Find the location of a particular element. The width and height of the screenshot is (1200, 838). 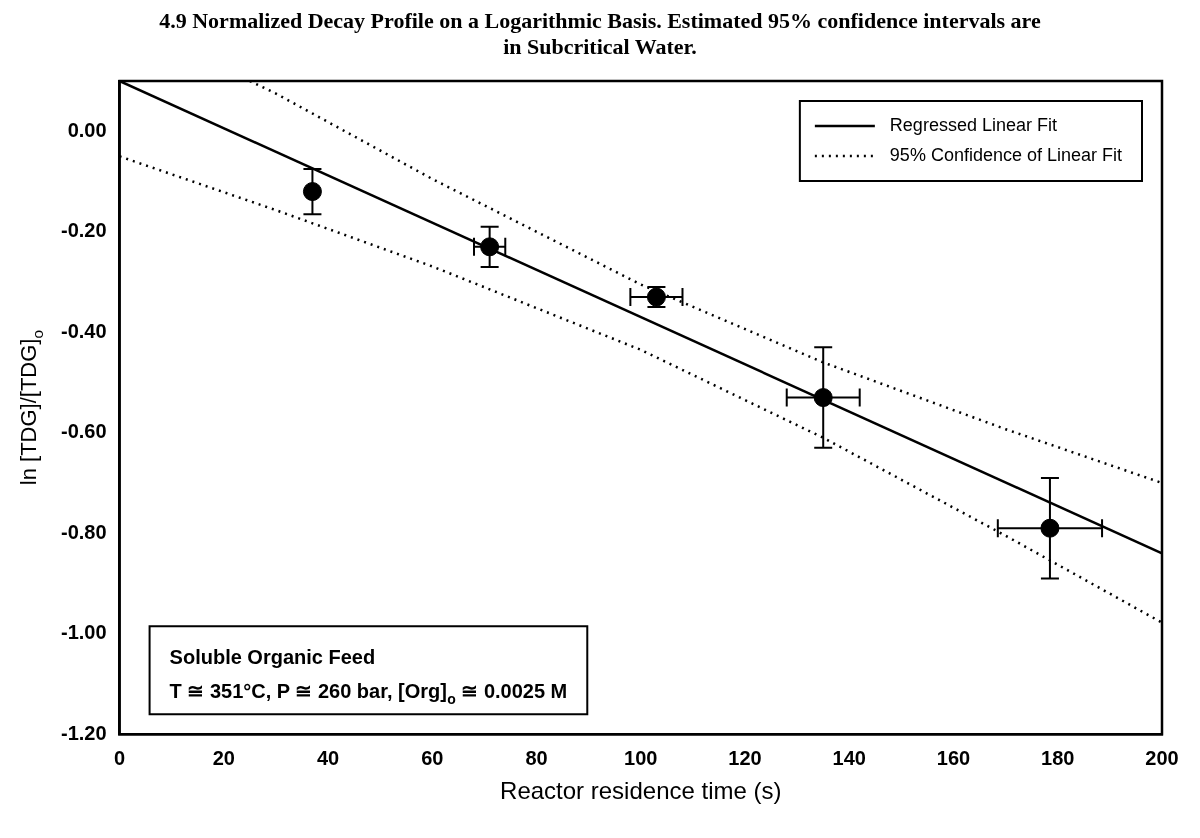

x-tick-label: 200 is located at coordinates (1162, 757).